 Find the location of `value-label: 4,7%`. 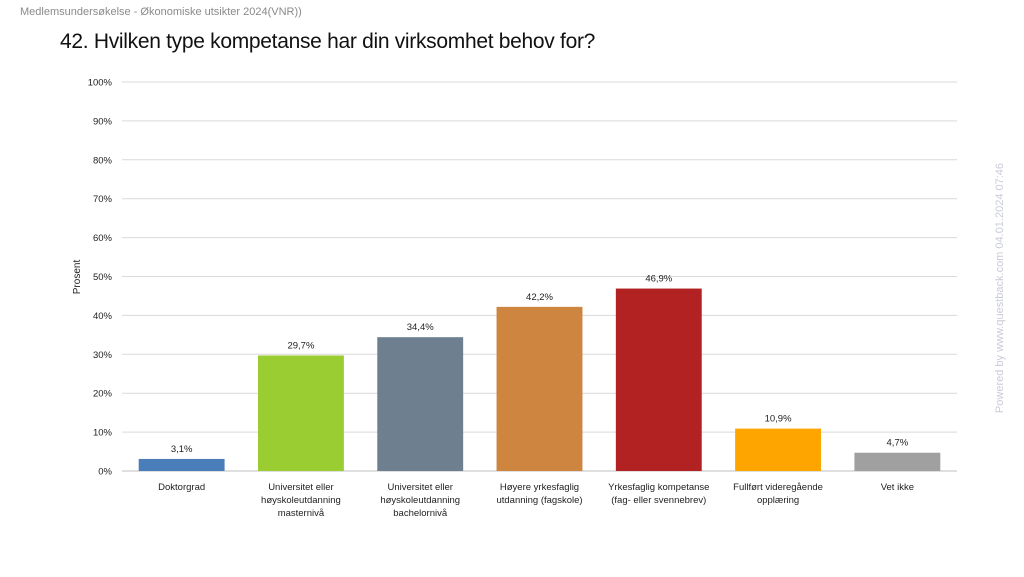

value-label: 4,7% is located at coordinates (898, 443).